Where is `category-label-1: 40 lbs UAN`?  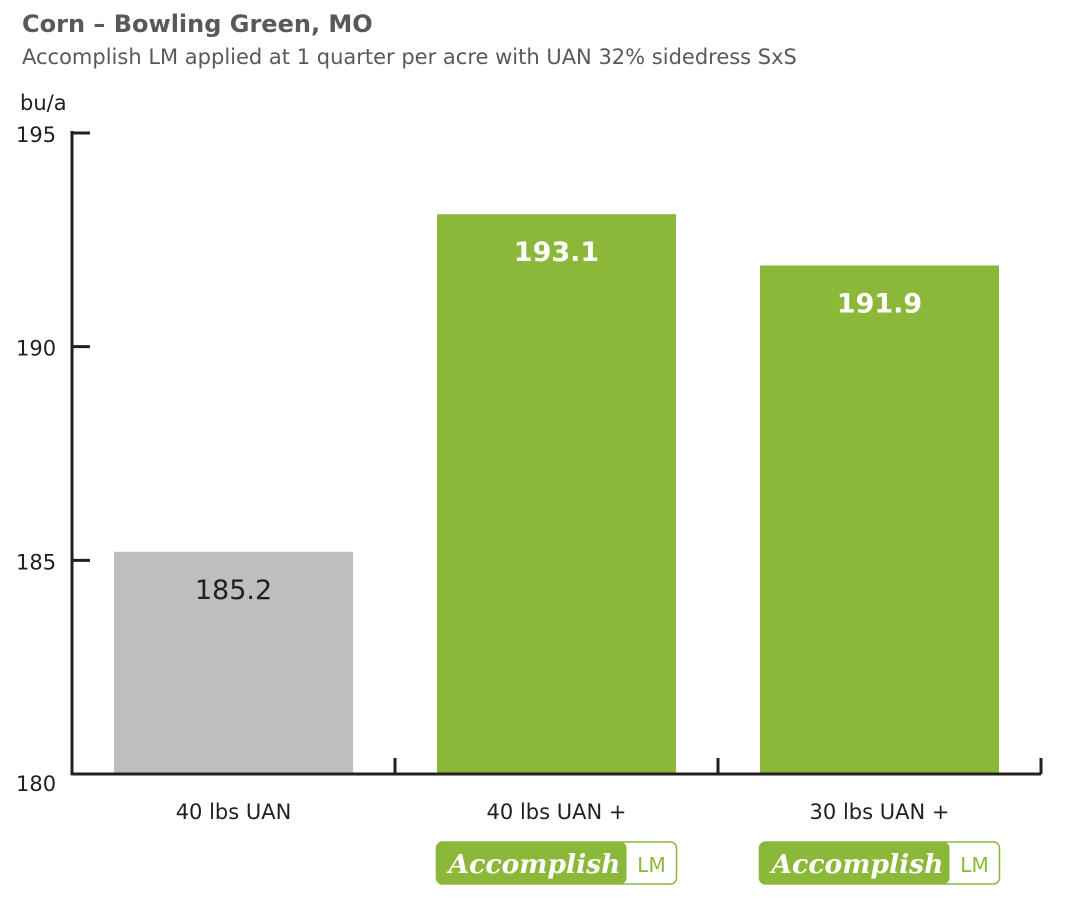 category-label-1: 40 lbs UAN is located at coordinates (234, 812).